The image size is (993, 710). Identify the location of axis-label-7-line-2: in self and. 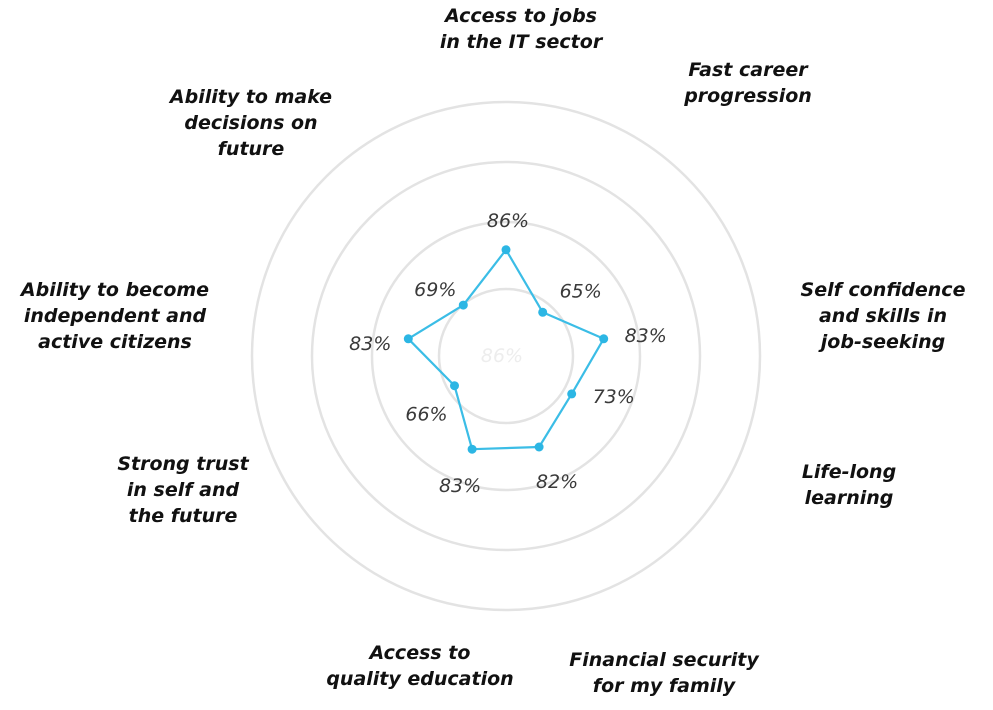
(183, 490).